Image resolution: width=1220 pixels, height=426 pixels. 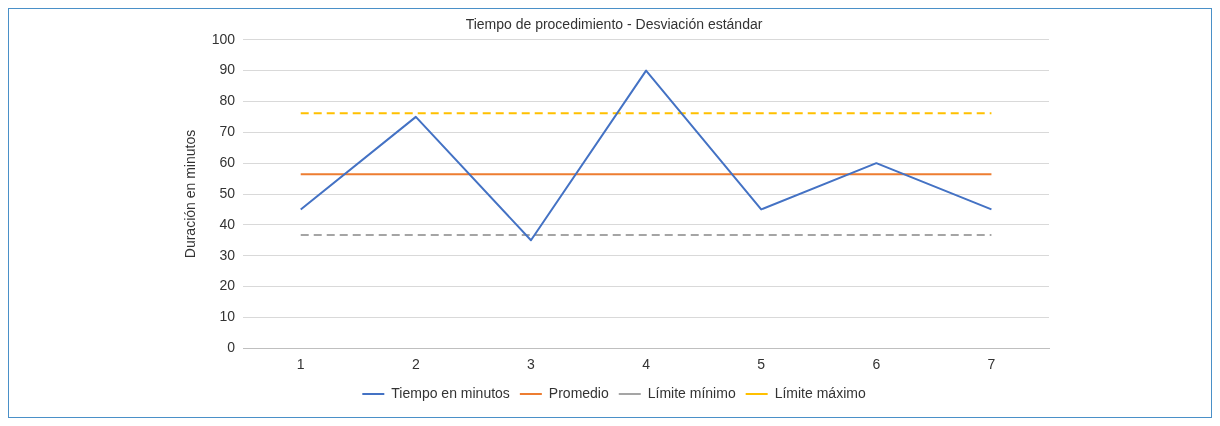 What do you see at coordinates (300, 364) in the screenshot?
I see `x-tick-label: 1` at bounding box center [300, 364].